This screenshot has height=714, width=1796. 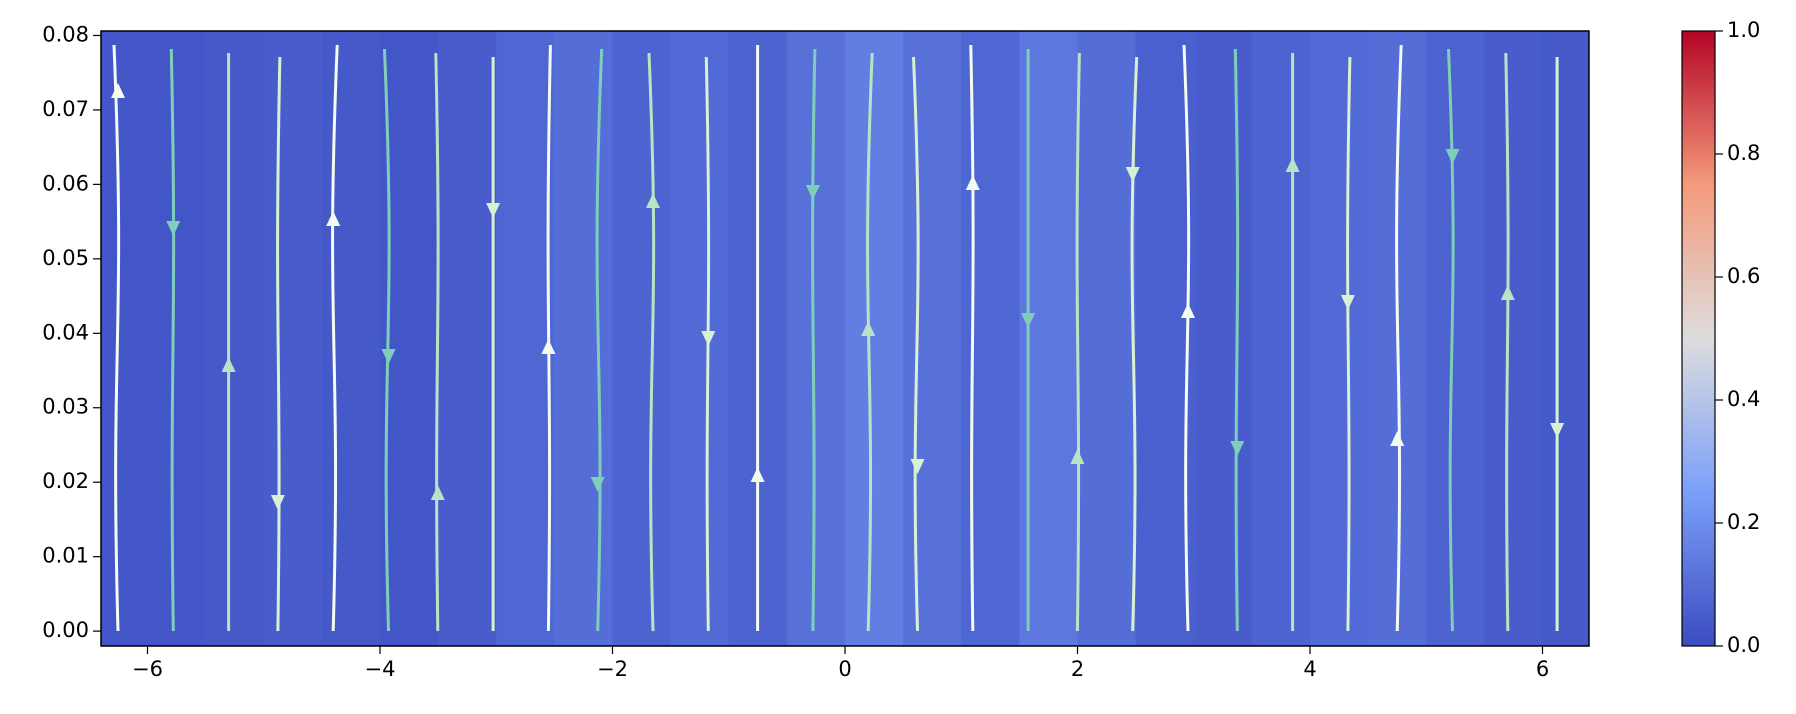 I want to click on x-tick-label: −4, so click(x=380, y=669).